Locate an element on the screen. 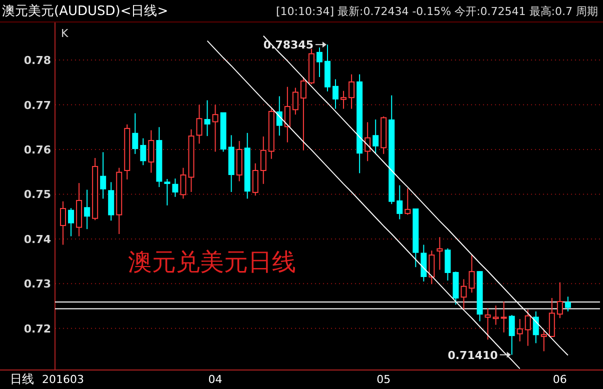  chart-subtitle: [10:10:34] 最新:0.72434 -0.15% 今开:0.72541 最高:0.7 周期 is located at coordinates (437, 11).